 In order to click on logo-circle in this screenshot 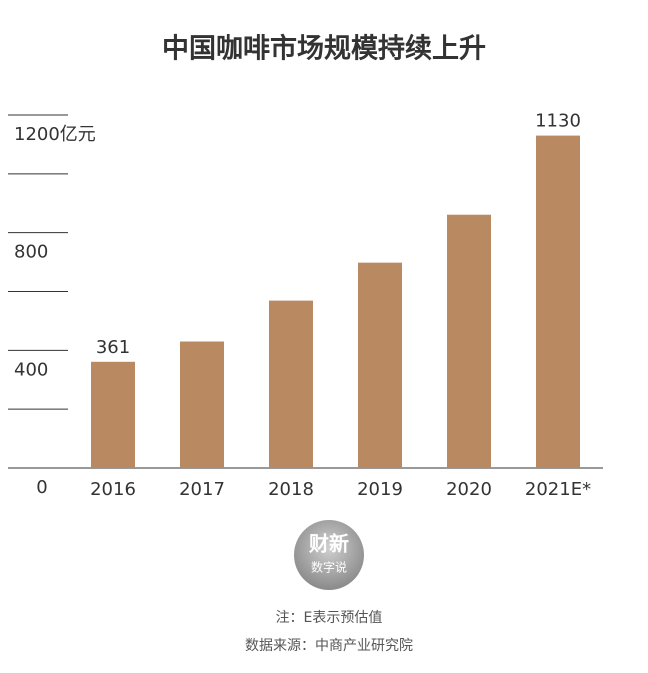, I will do `click(329, 555)`.